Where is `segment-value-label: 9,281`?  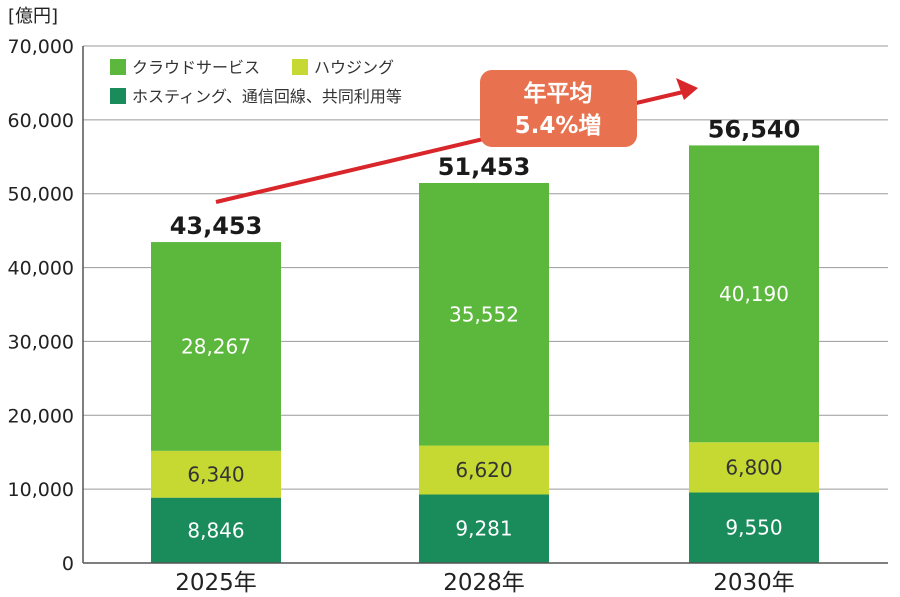
segment-value-label: 9,281 is located at coordinates (483, 529).